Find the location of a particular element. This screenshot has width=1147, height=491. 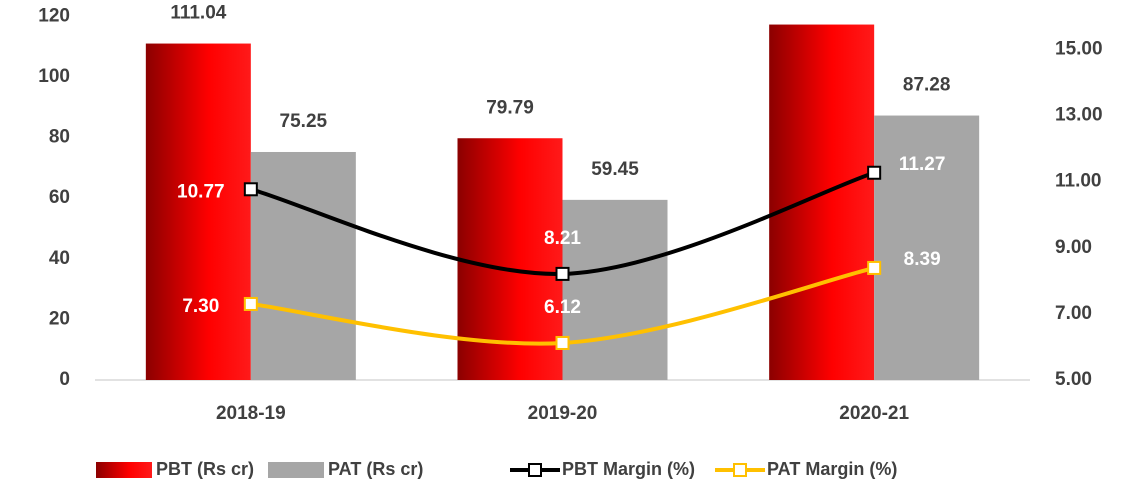

legend-label: PAT (Rs cr) is located at coordinates (375, 469).